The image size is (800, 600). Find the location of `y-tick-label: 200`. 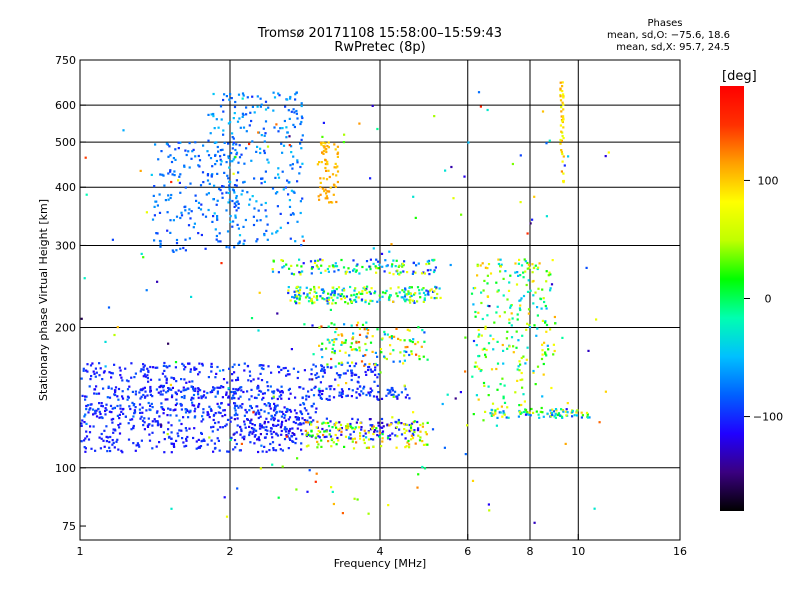

y-tick-label: 200 is located at coordinates (65, 328).